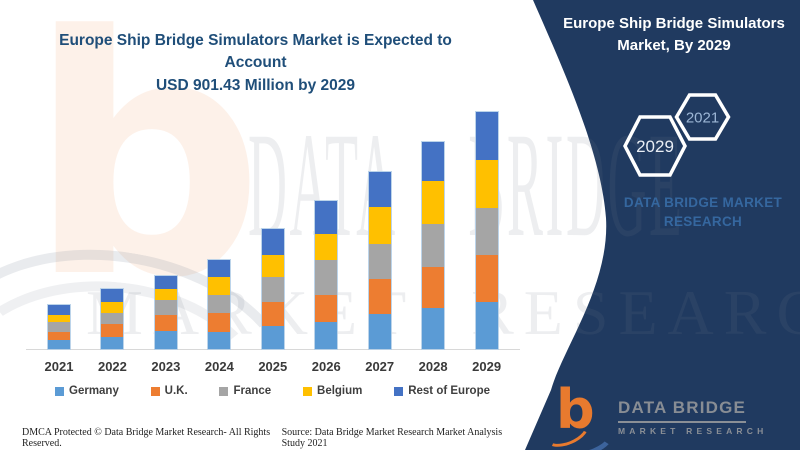 The width and height of the screenshot is (800, 450). I want to click on bar-2021-segment-rest-of-europe, so click(59, 309).